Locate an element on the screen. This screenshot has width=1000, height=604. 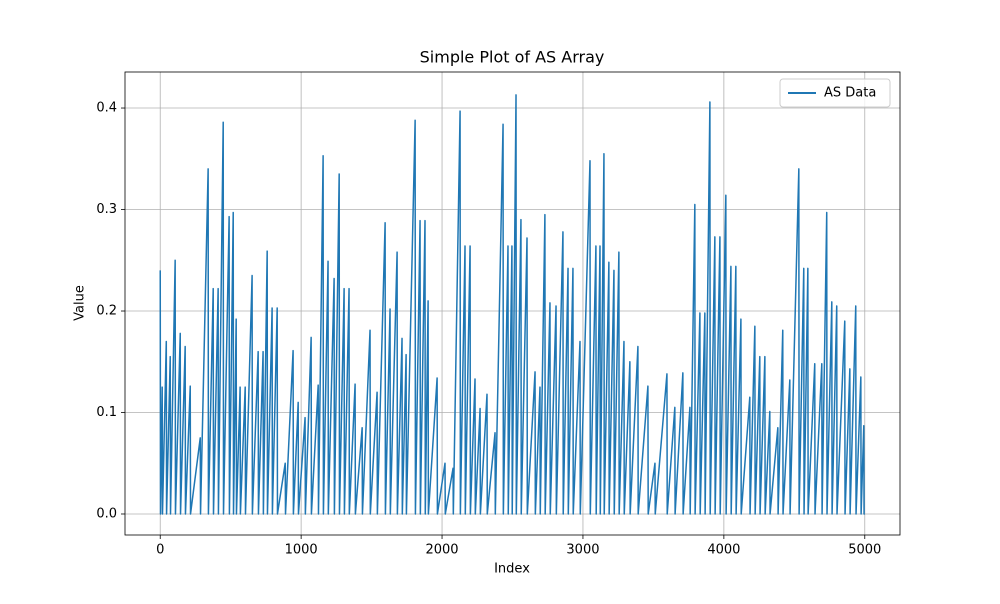
x-tick-label: 3000 is located at coordinates (582, 550).